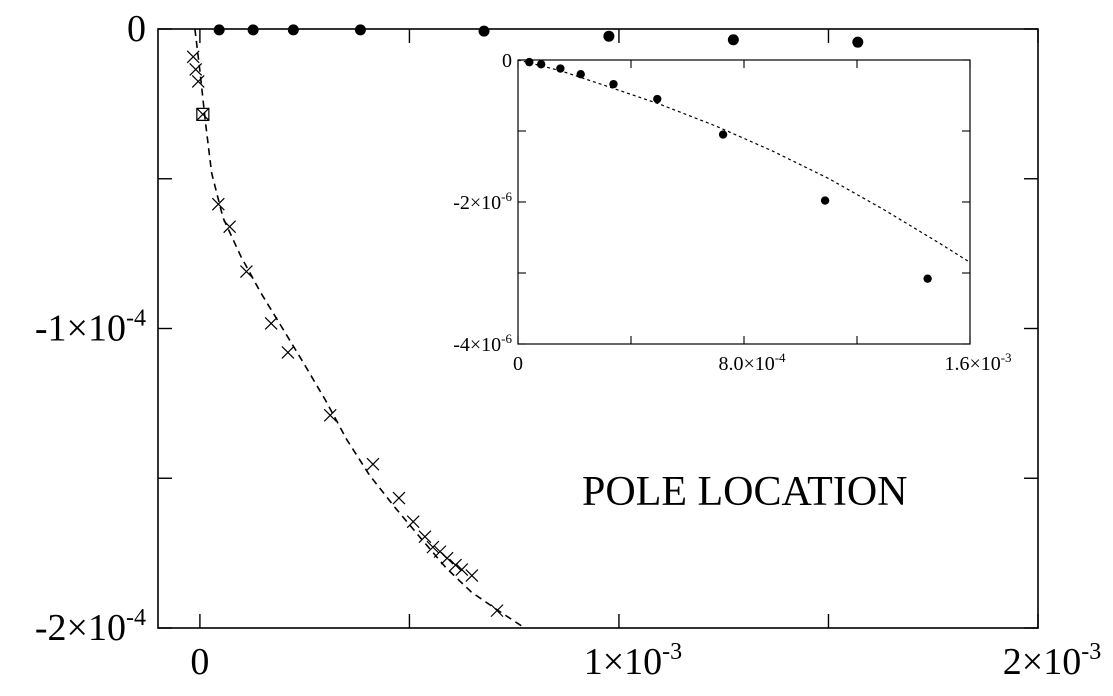 Image resolution: width=1113 pixels, height=696 pixels. What do you see at coordinates (482, 201) in the screenshot?
I see `inset-y-tick-label: -2×10⁻⁶` at bounding box center [482, 201].